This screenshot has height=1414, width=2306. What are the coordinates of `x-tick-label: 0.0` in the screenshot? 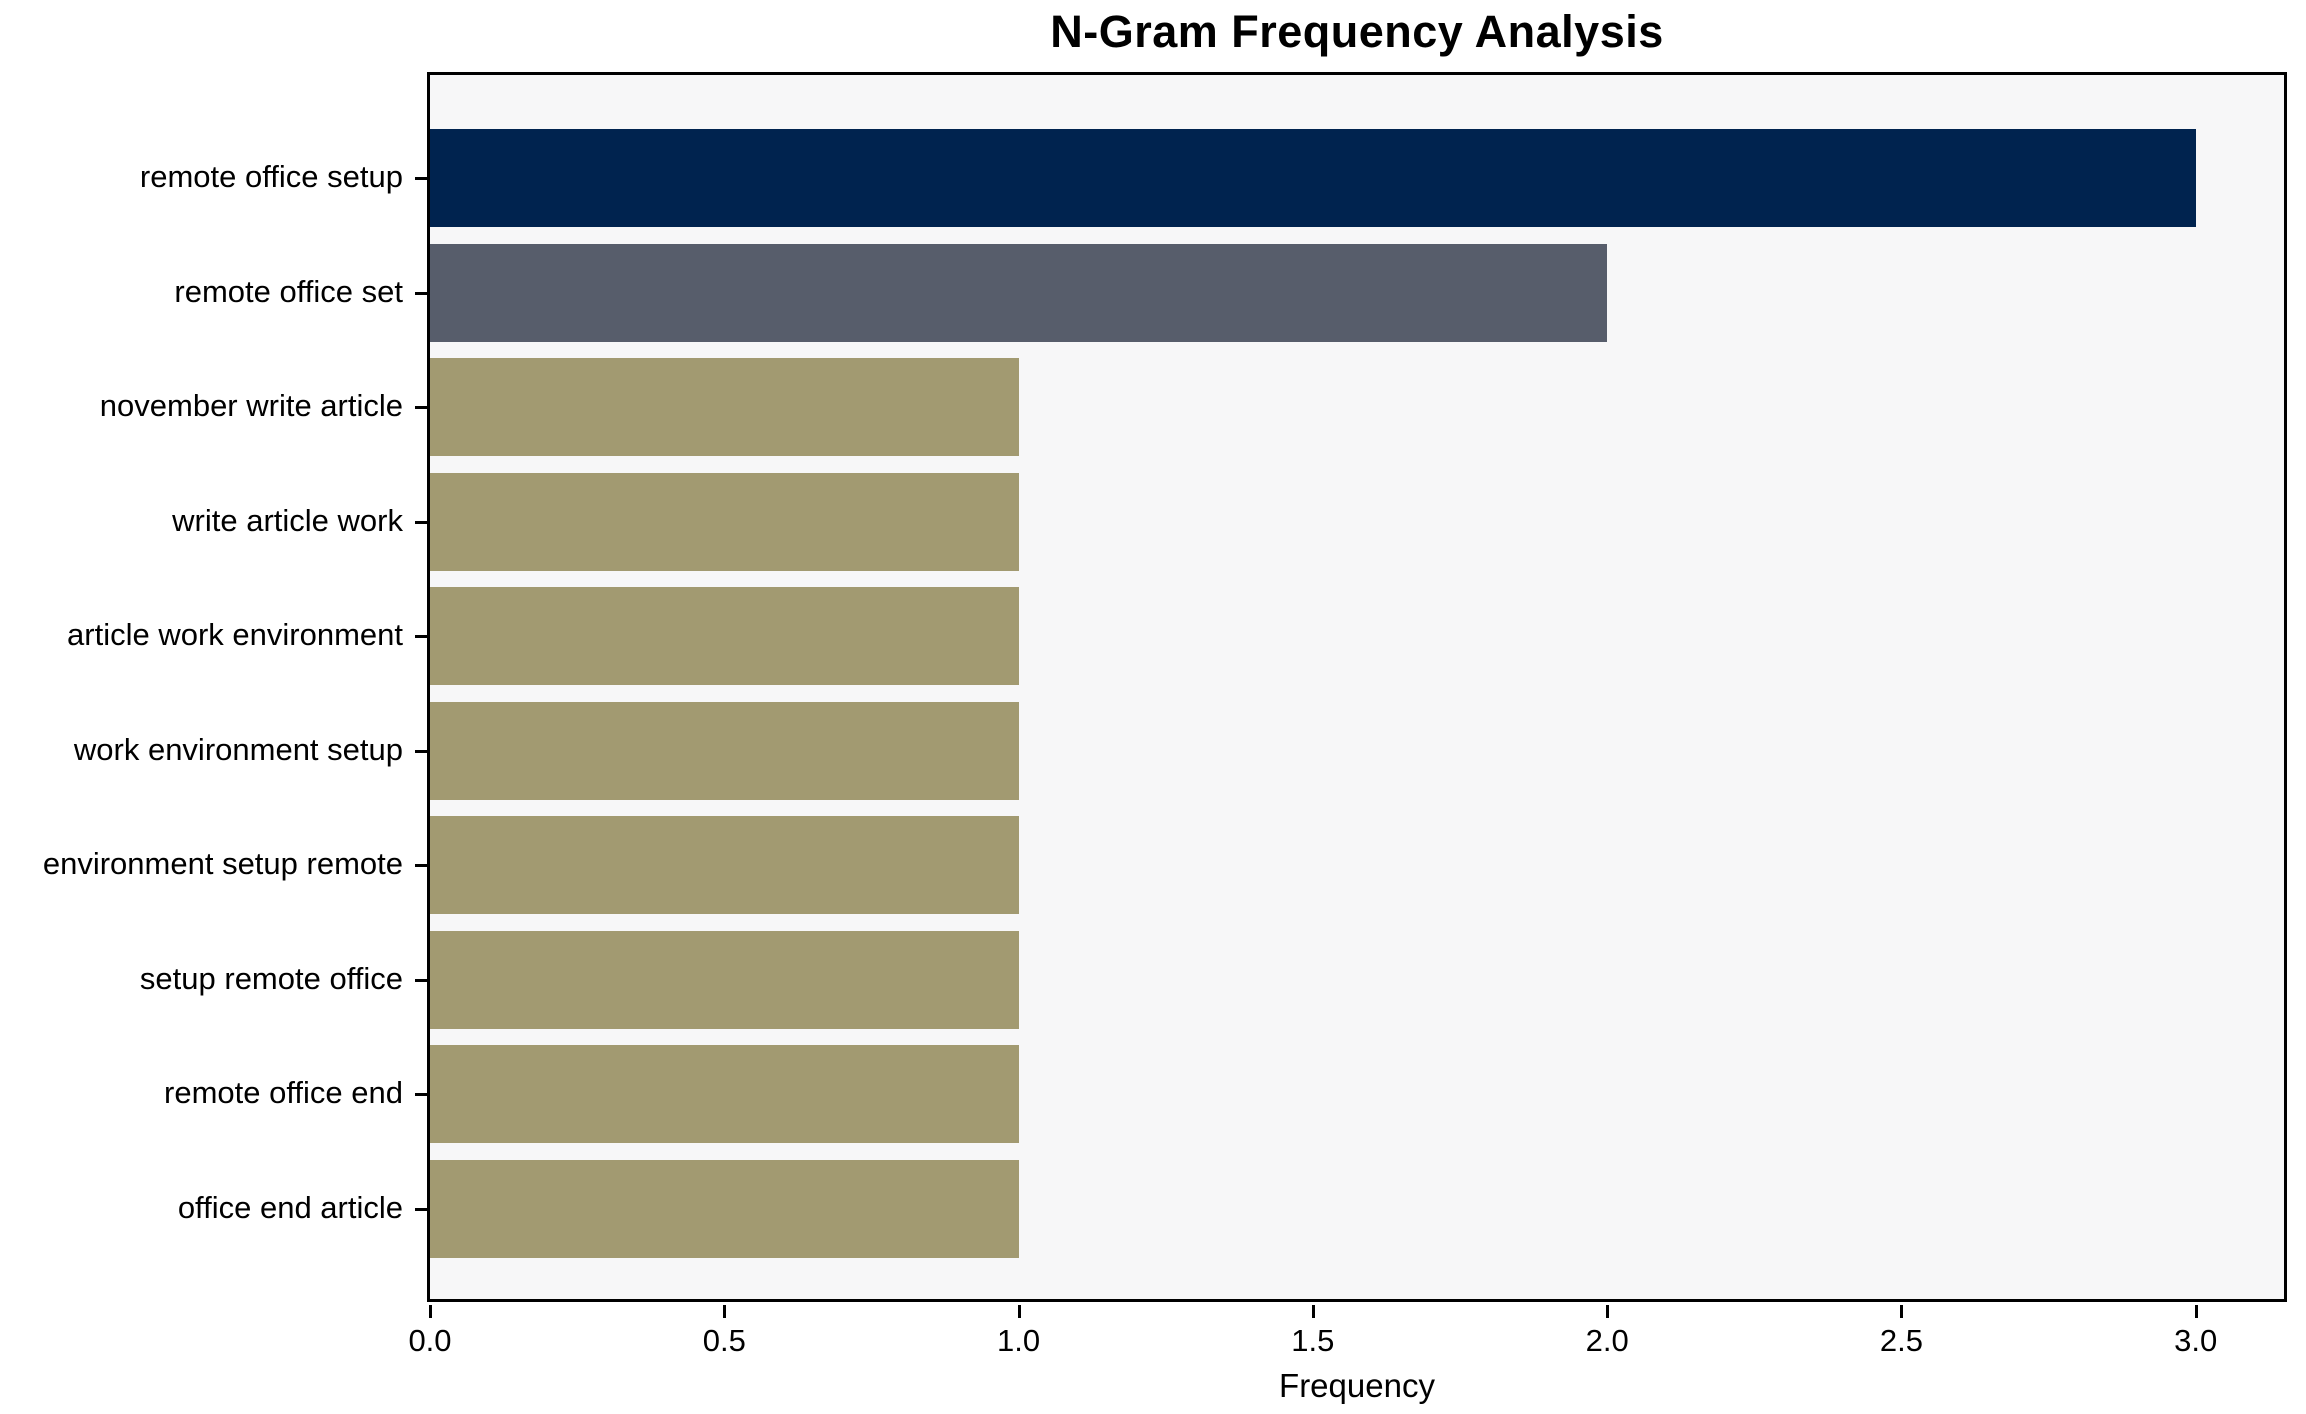 It's located at (430, 1340).